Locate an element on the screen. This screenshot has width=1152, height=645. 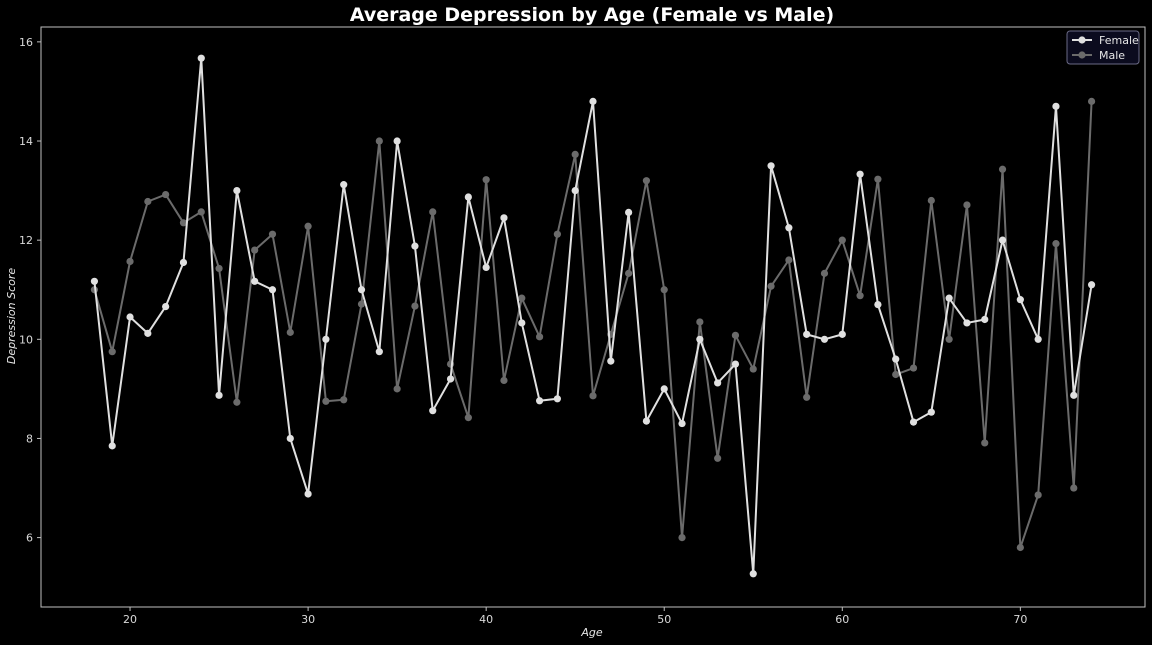
x-tick-label: 20 is located at coordinates (130, 619).